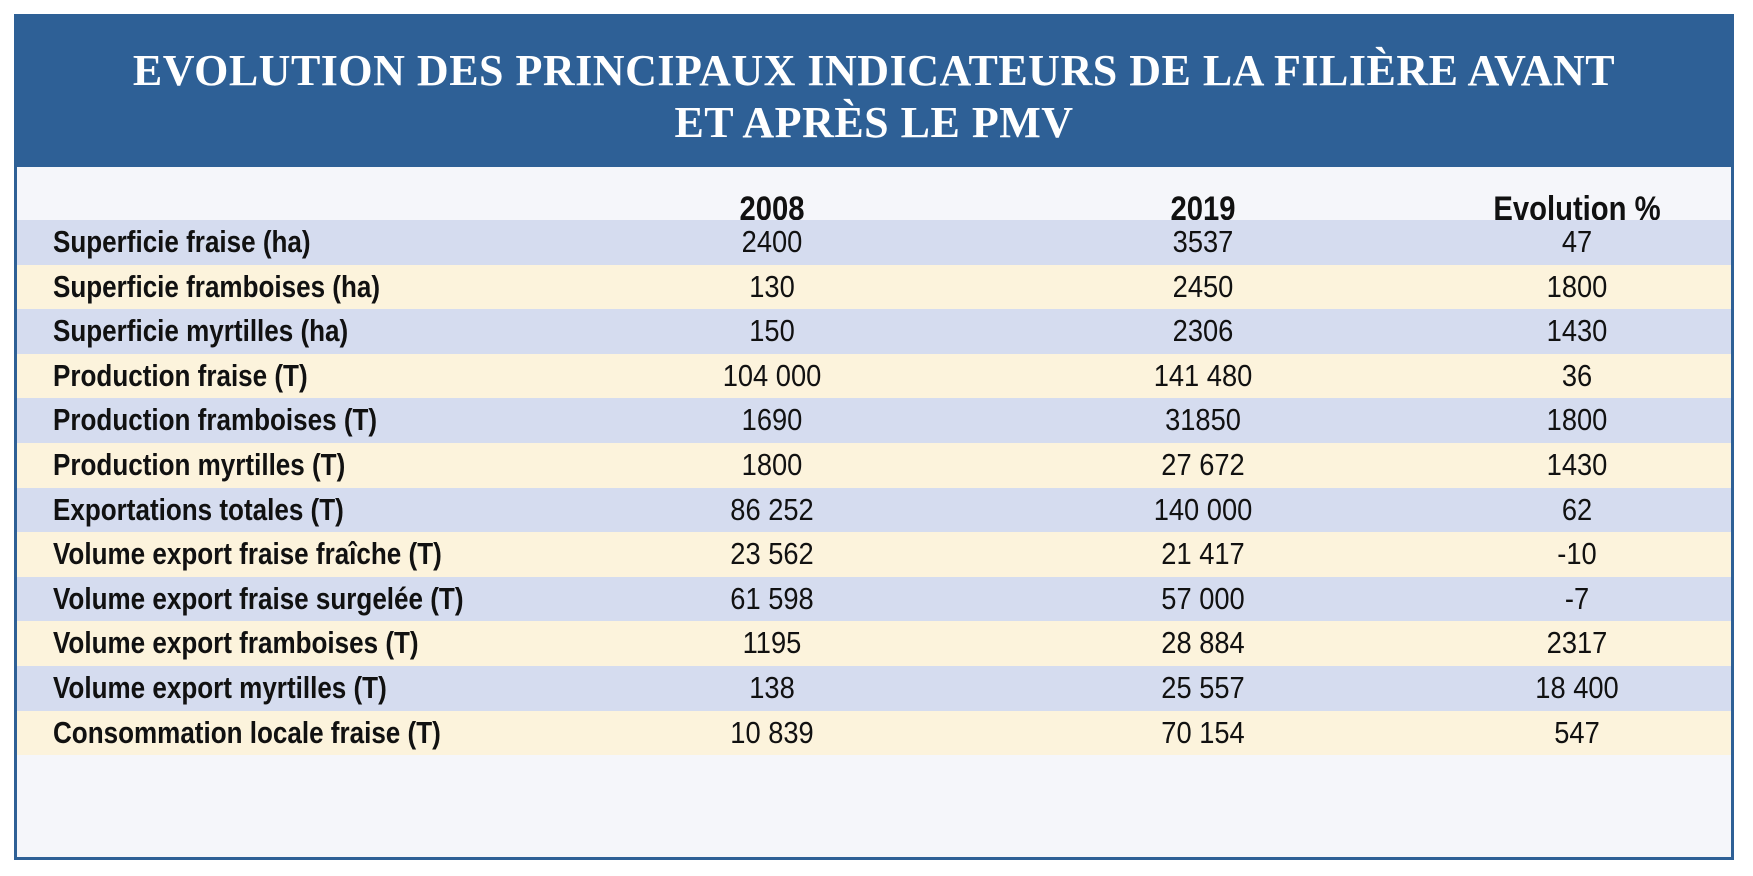 The width and height of the screenshot is (1753, 876). I want to click on cell-2019: 31850, so click(1203, 420).